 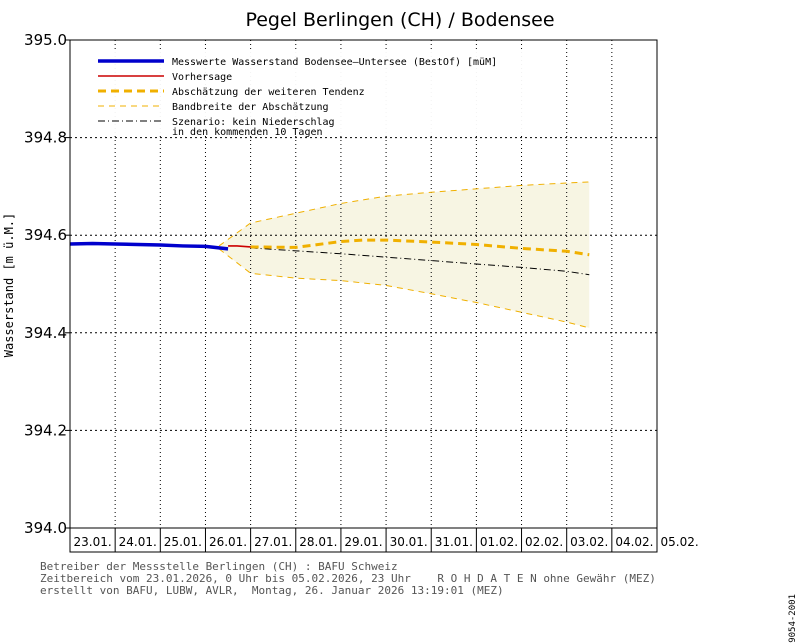 I want to click on band-upper-line, so click(x=404, y=214).